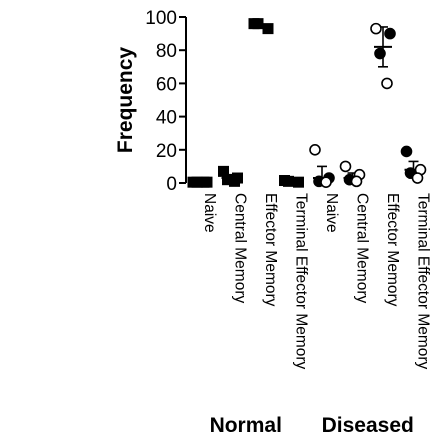 The height and width of the screenshot is (446, 433). Describe the element at coordinates (166, 51) in the screenshot. I see `y-tick-label: 80` at that location.